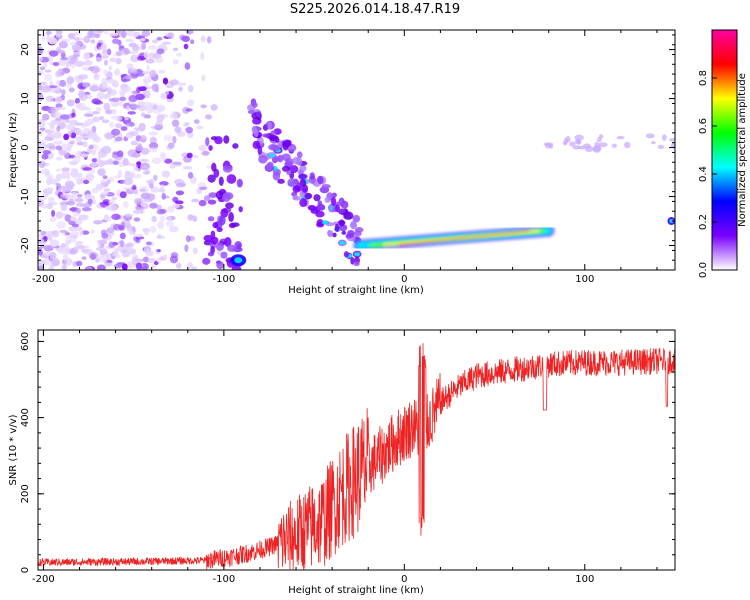  Describe the element at coordinates (43, 579) in the screenshot. I see `x-tick-label: -200` at that location.